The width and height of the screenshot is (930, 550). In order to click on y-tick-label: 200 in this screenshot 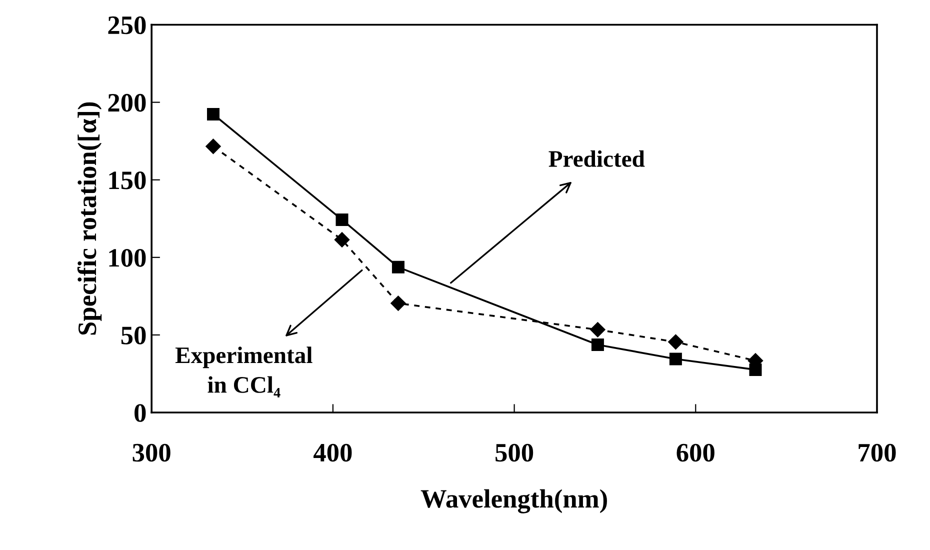, I will do `click(127, 103)`.